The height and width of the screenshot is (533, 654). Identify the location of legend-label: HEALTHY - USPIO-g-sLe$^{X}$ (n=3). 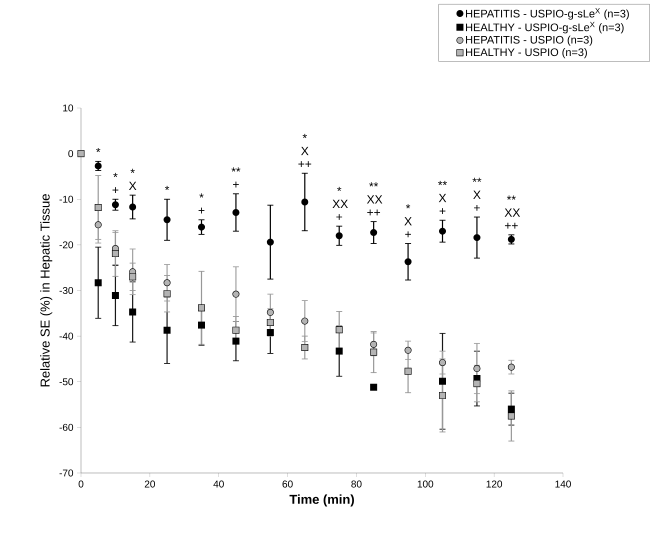
(545, 28).